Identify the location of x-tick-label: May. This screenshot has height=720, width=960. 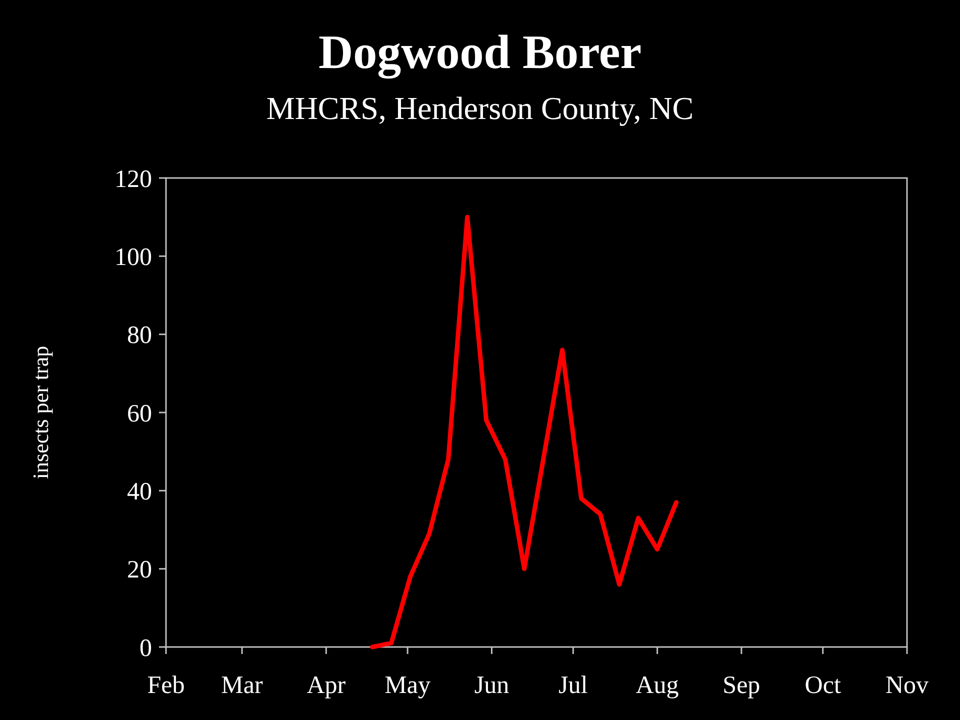
(407, 685).